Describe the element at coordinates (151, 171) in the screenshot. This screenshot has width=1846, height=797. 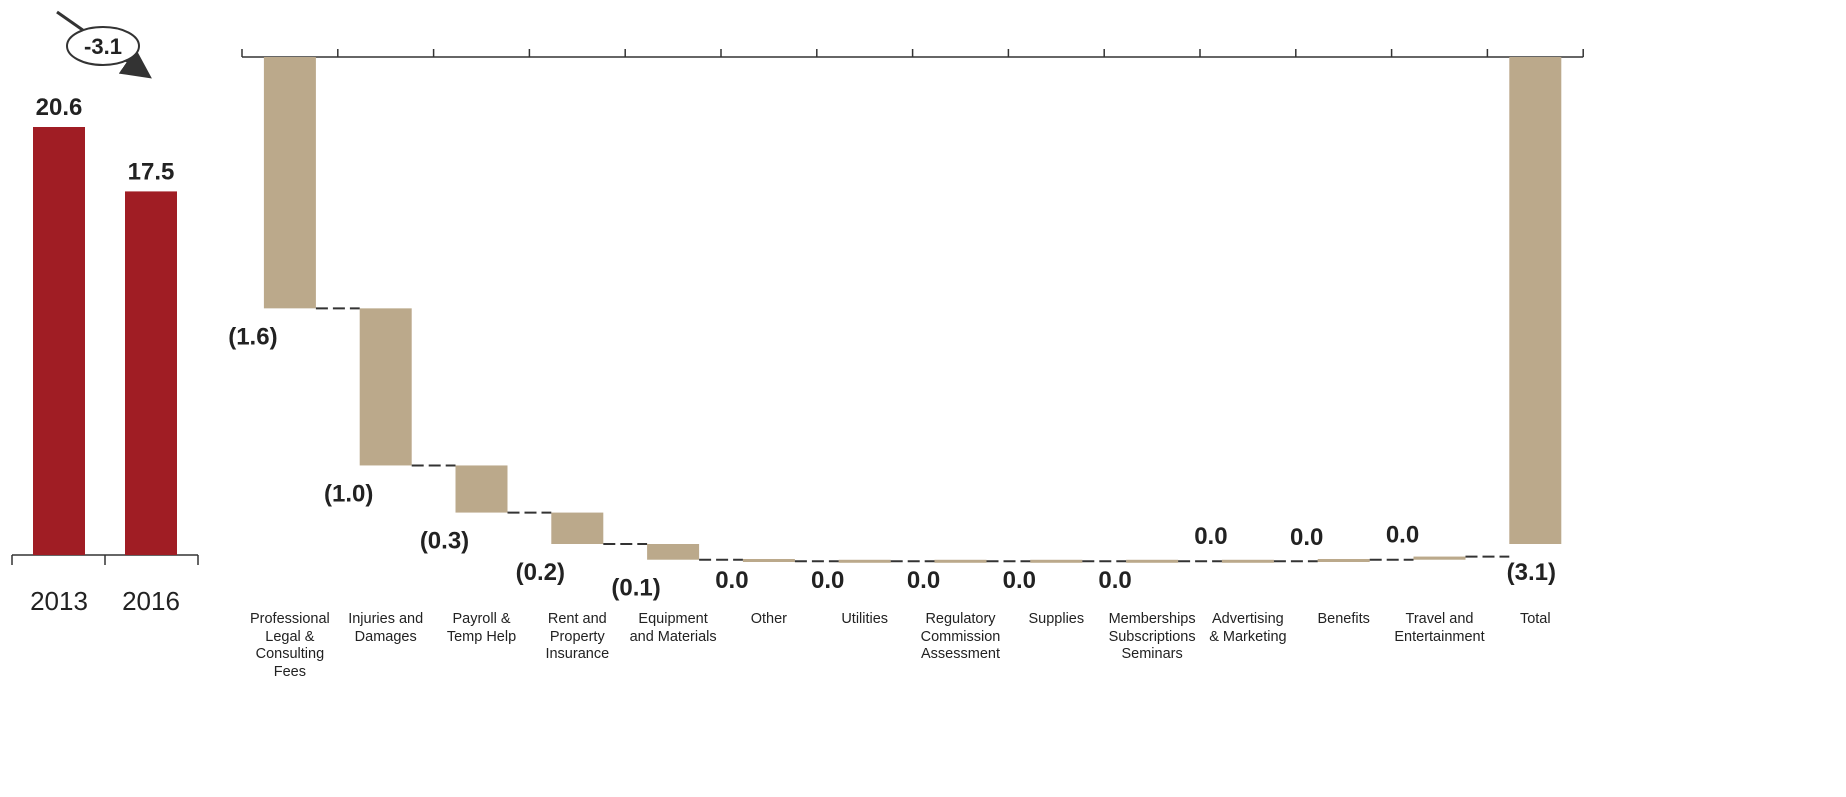
I see `summary-value-label: 17.5` at that location.